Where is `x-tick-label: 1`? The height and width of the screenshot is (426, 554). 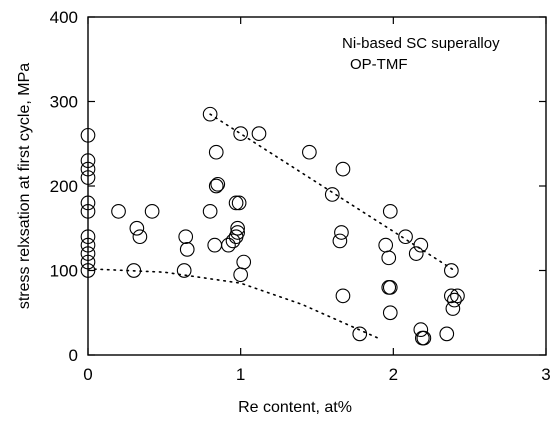 x-tick-label: 1 is located at coordinates (240, 374).